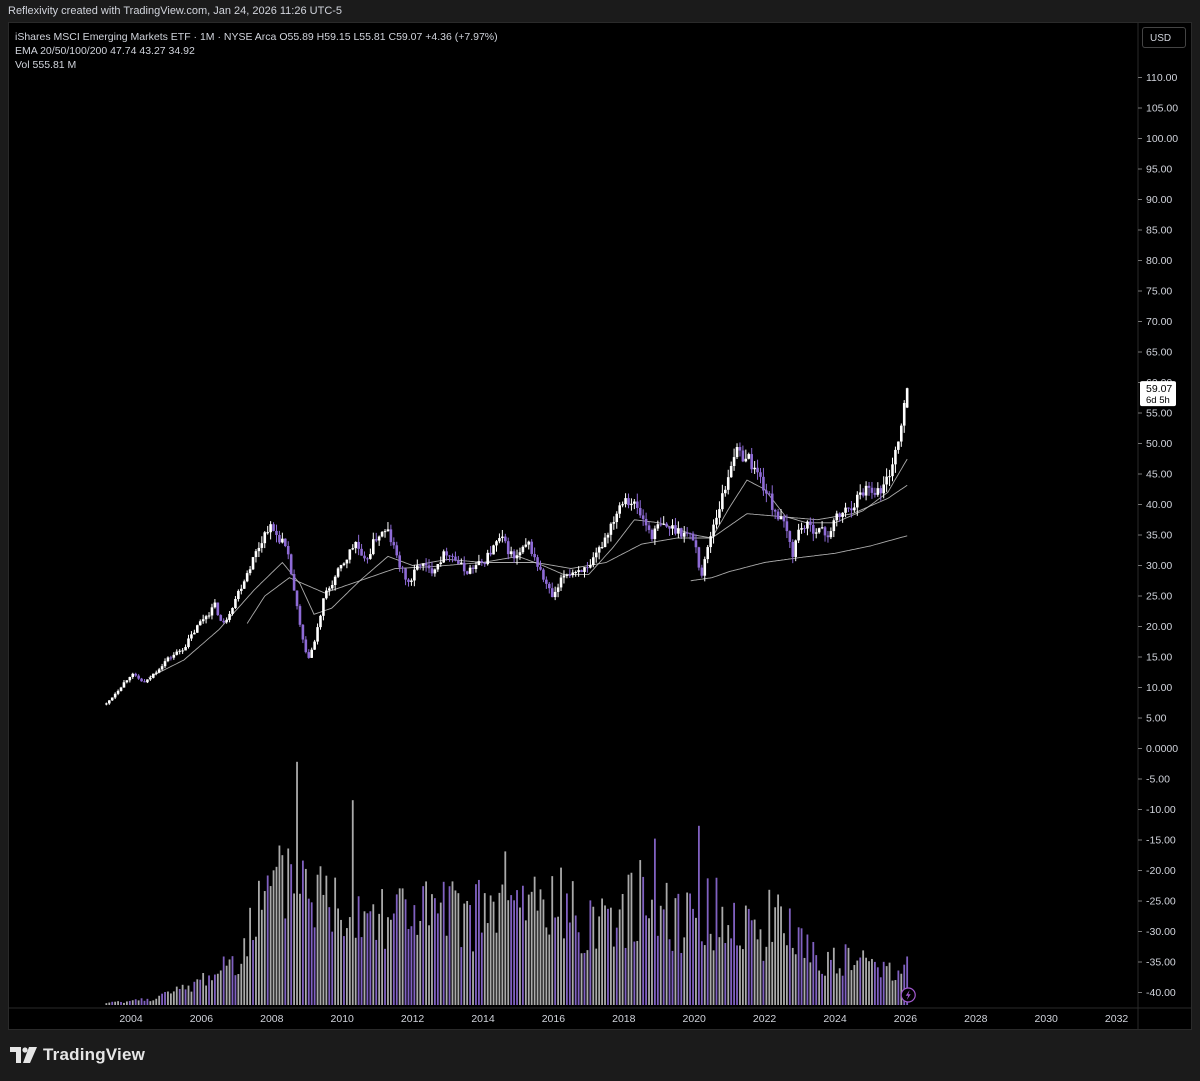  What do you see at coordinates (1047, 1019) in the screenshot?
I see `x-tick-label: 2030` at bounding box center [1047, 1019].